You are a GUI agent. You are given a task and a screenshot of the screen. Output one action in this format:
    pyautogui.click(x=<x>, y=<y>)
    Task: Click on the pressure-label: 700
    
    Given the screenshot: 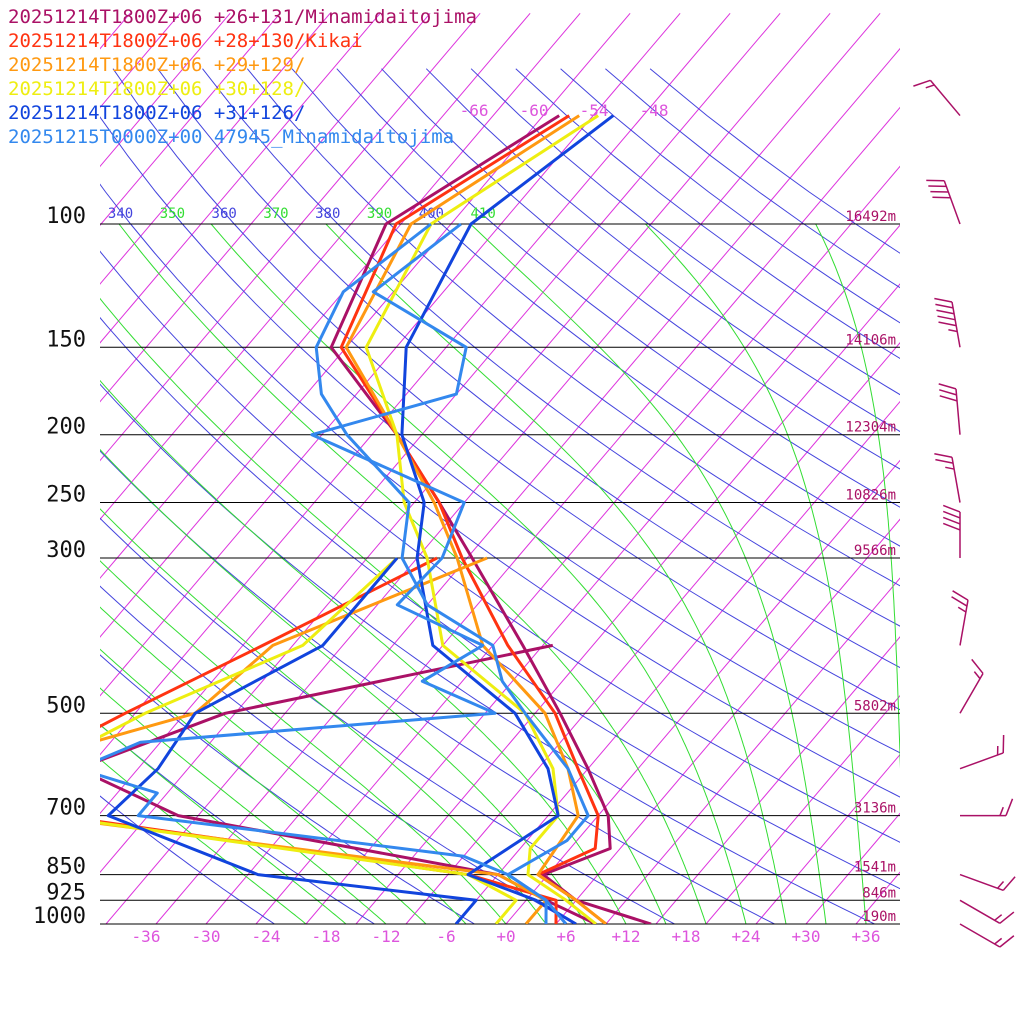 What is the action you would take?
    pyautogui.click(x=66, y=808)
    